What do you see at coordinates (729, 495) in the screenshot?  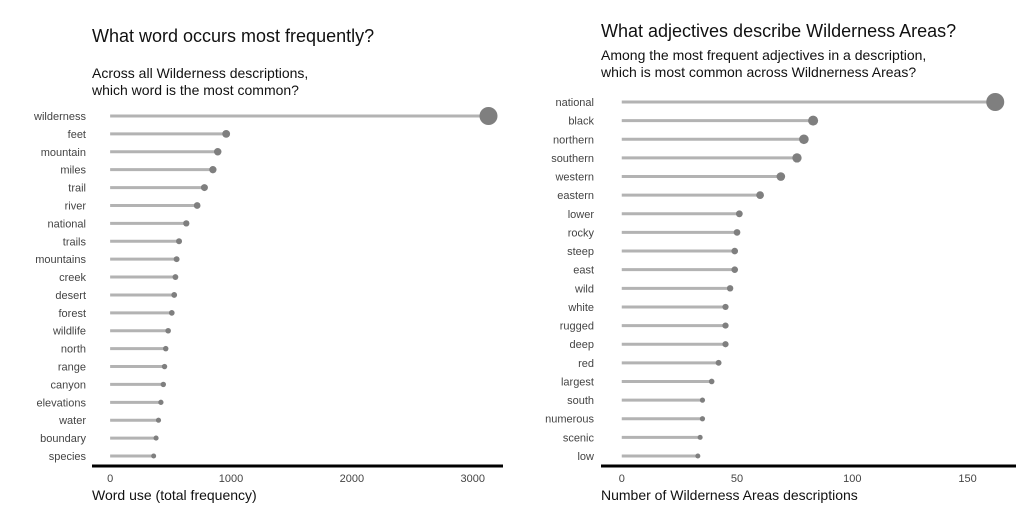 I see `right-x-axis-label: Number of Wilderness Areas descriptions` at bounding box center [729, 495].